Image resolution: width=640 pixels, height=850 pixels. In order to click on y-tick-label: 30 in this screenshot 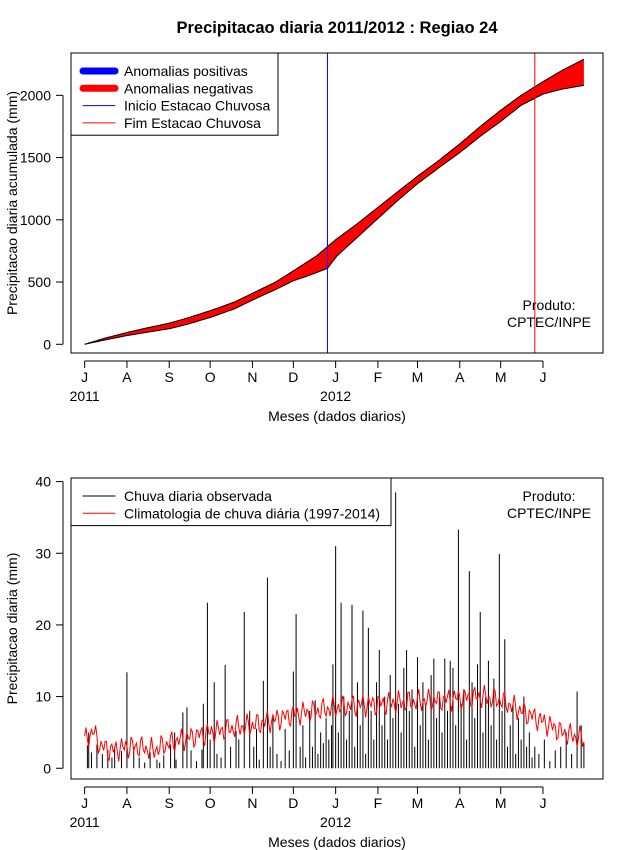, I will do `click(43, 553)`.